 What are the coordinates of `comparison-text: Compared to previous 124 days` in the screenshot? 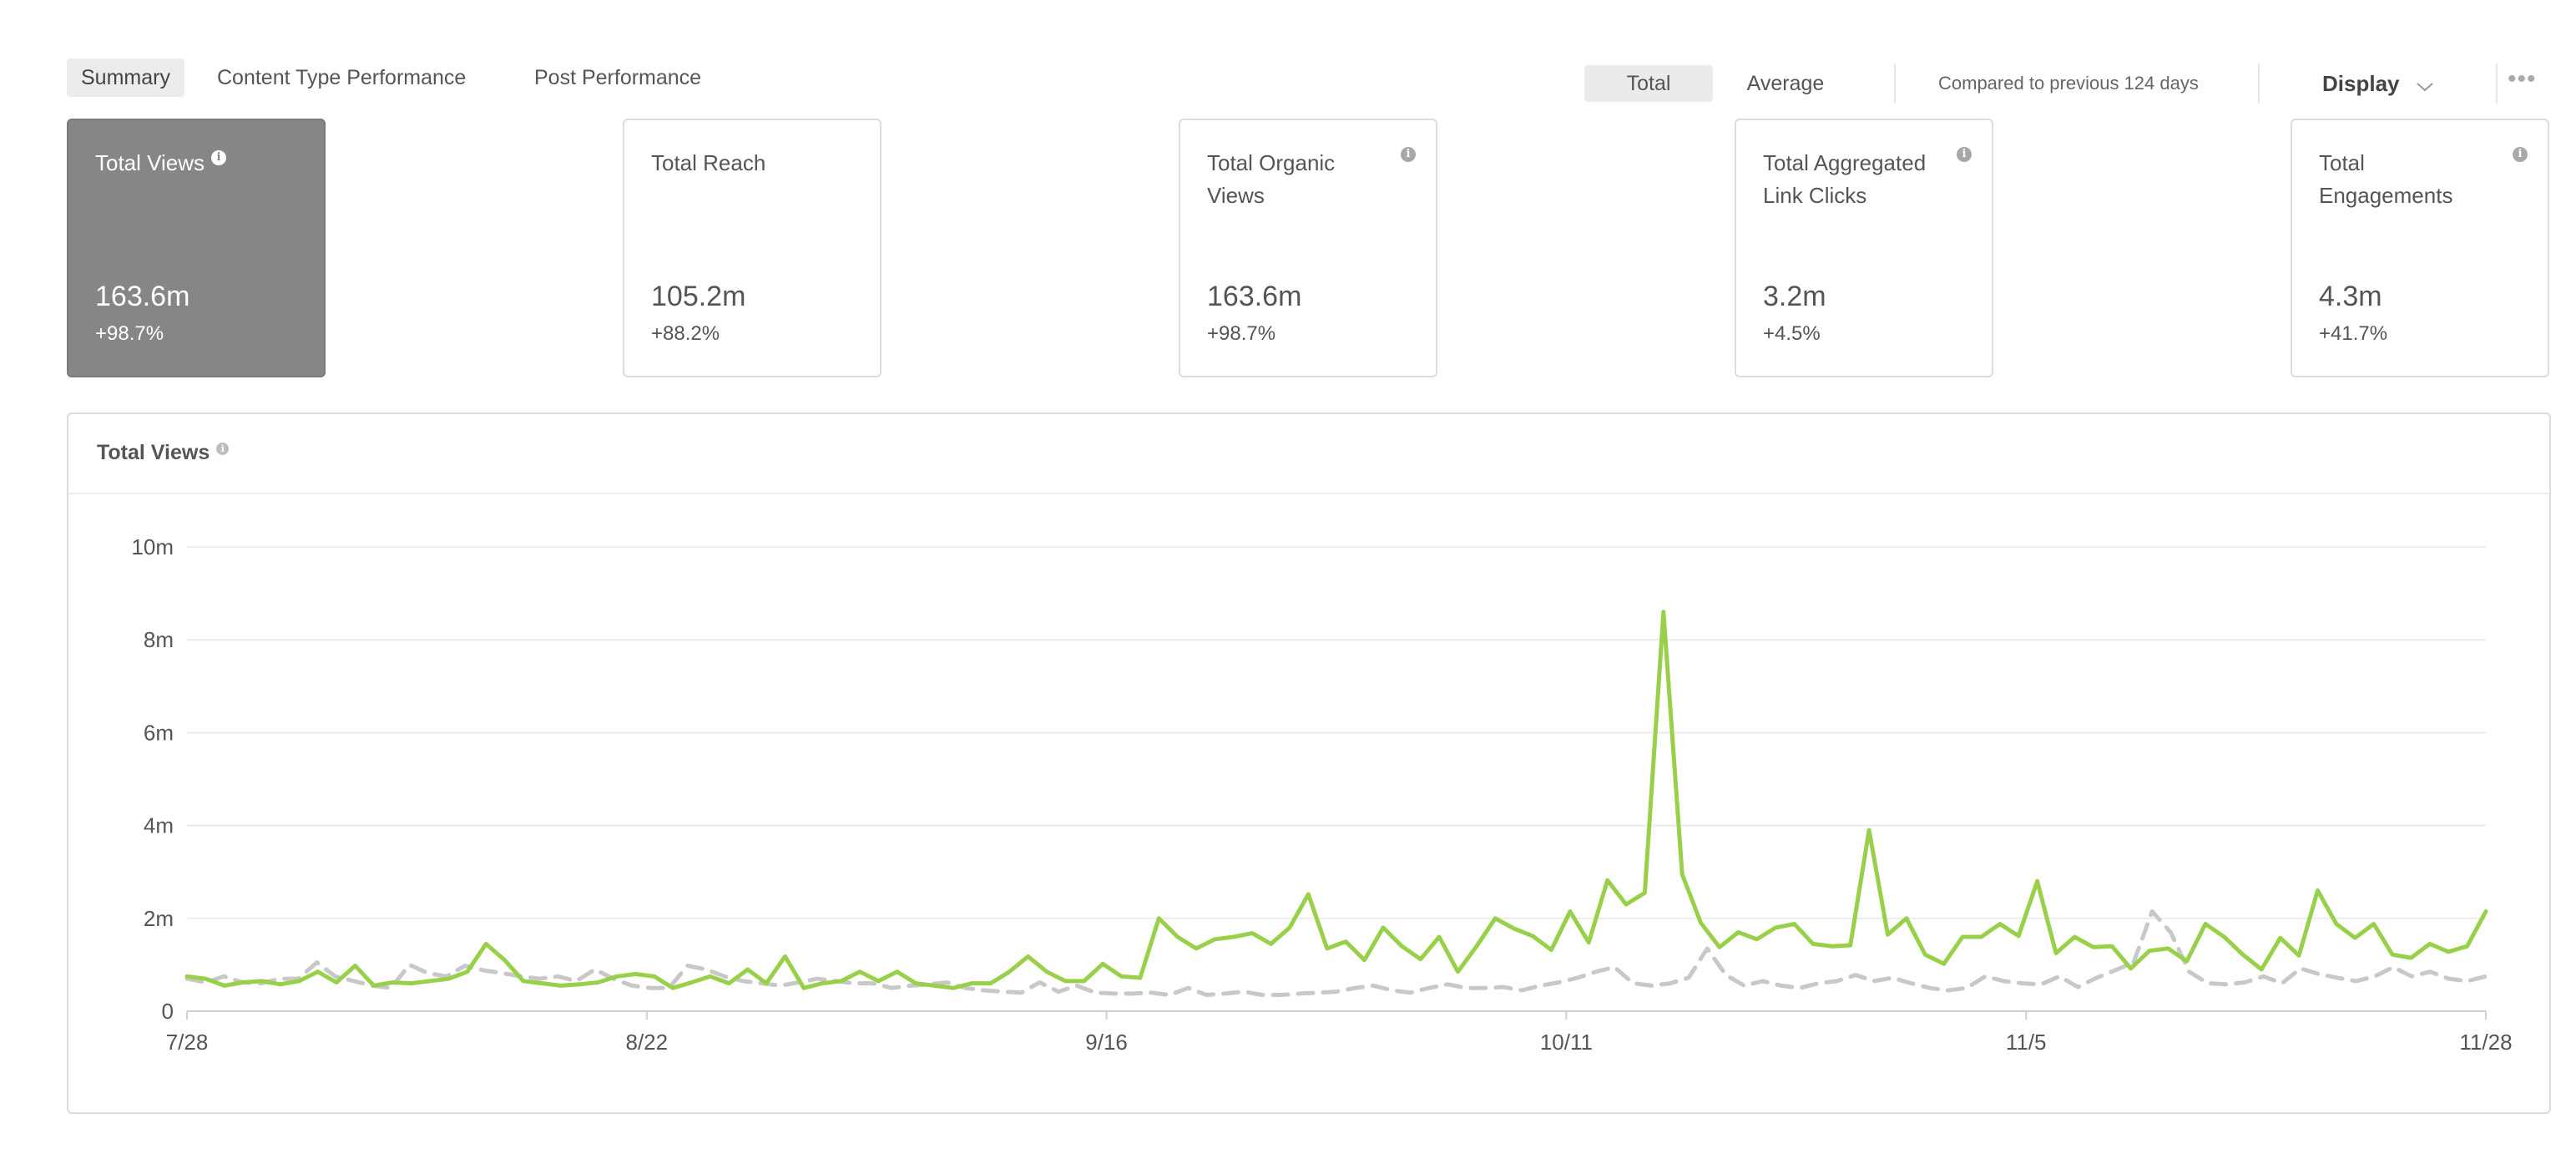 It's located at (2068, 84).